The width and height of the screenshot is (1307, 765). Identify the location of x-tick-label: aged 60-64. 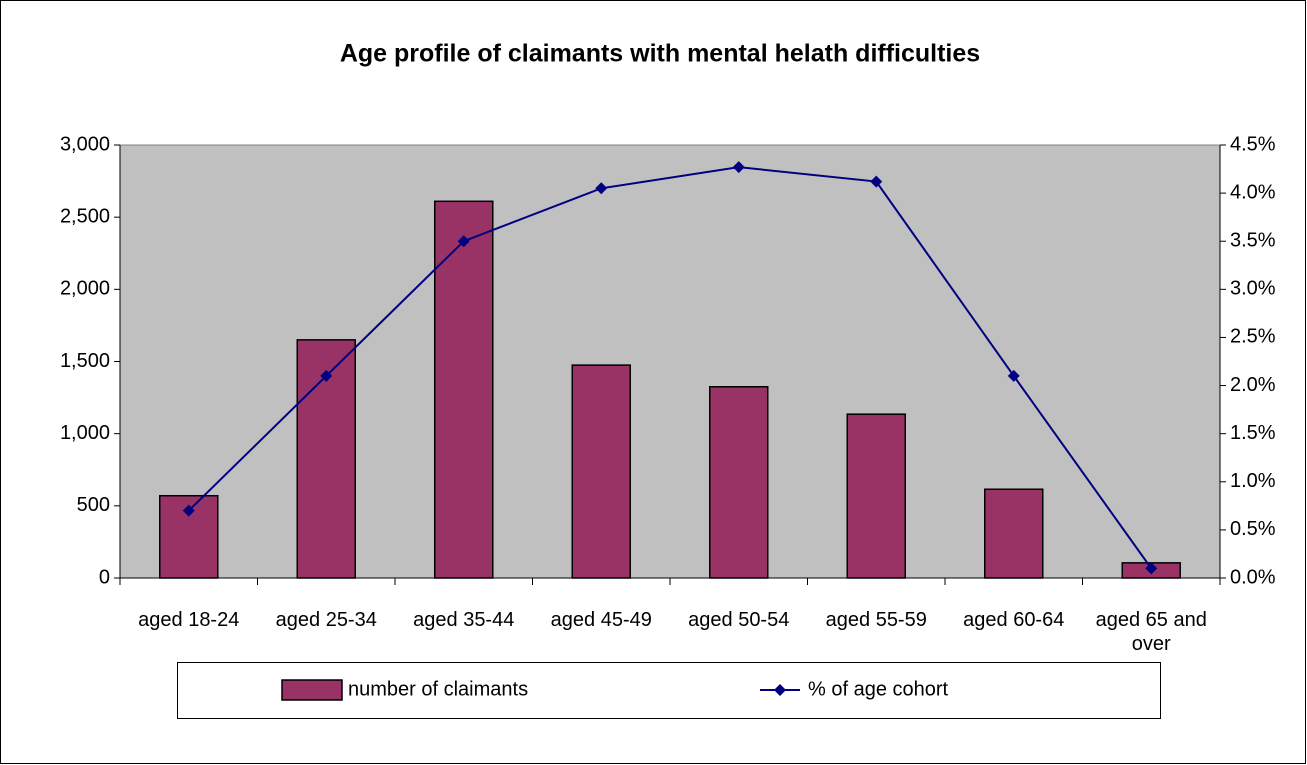
(1014, 620).